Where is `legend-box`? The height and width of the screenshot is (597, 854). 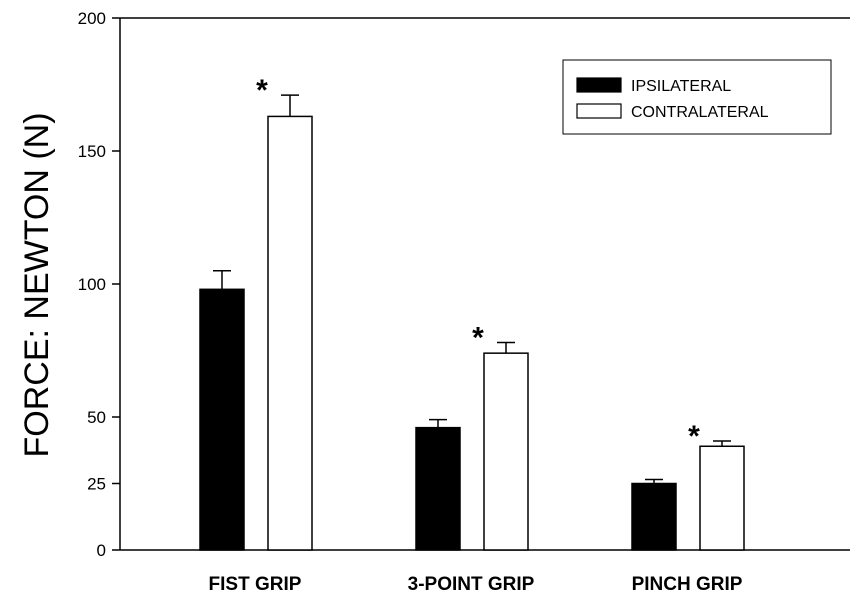
legend-box is located at coordinates (697, 97).